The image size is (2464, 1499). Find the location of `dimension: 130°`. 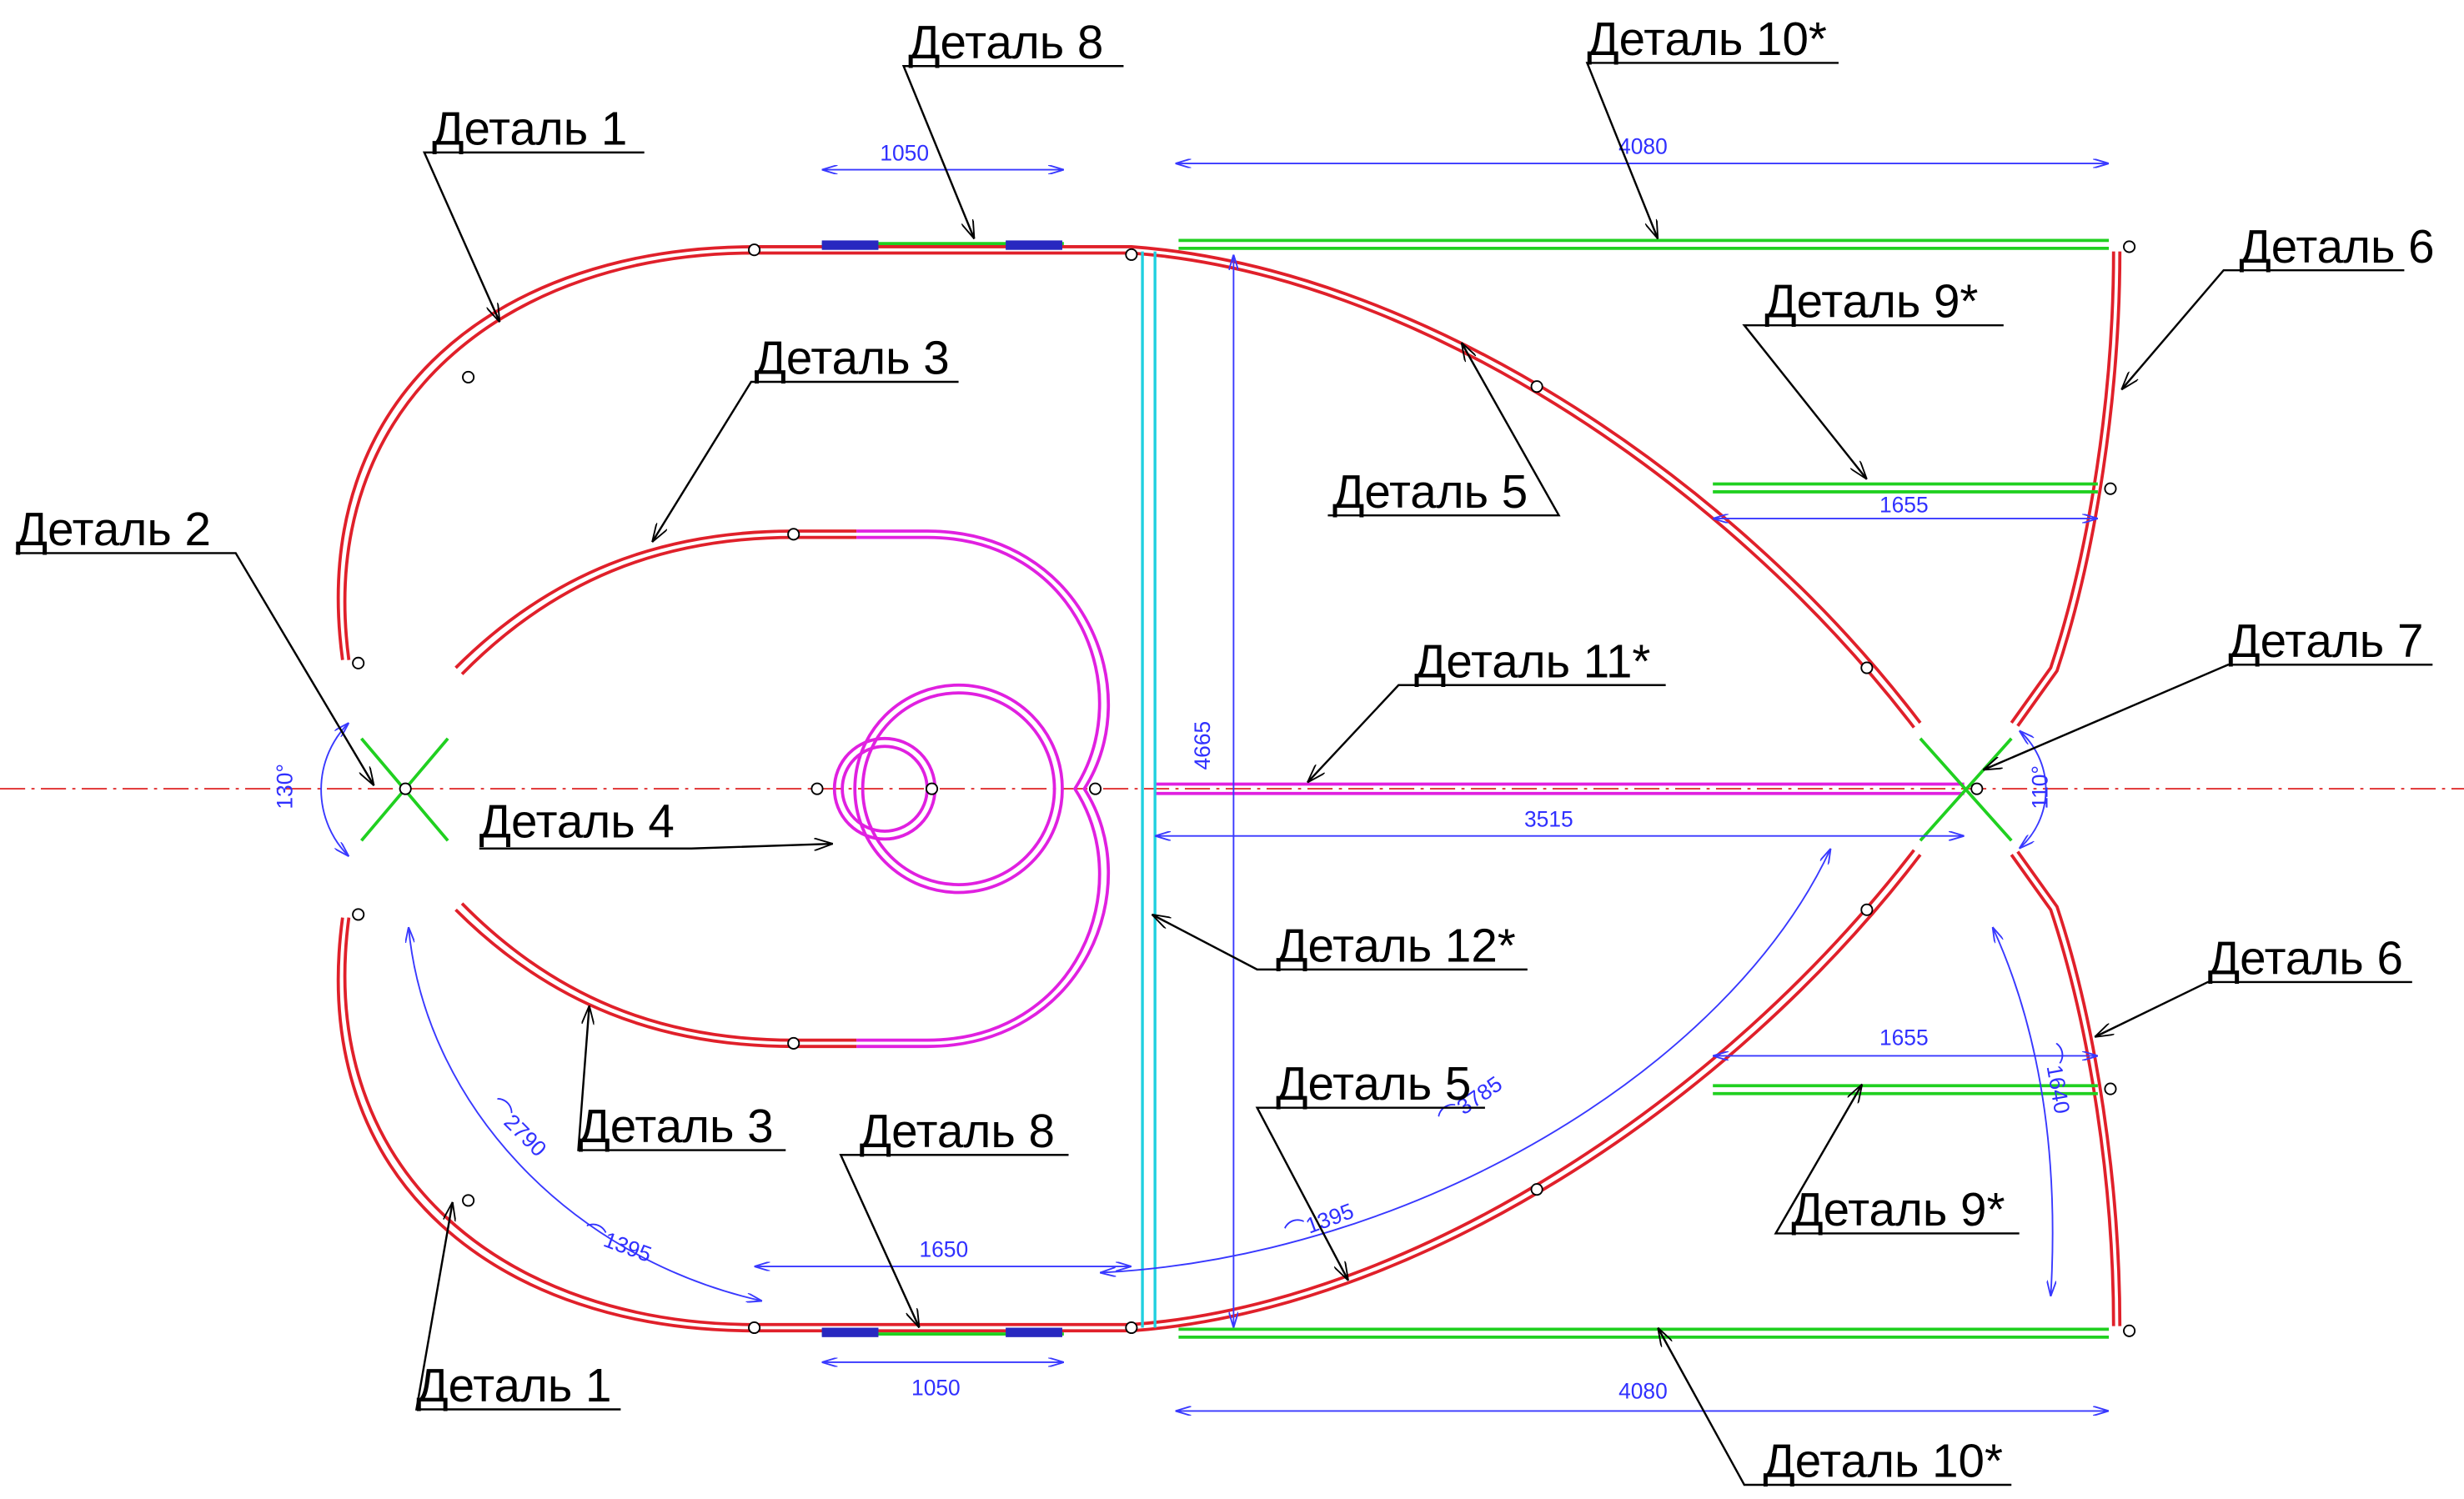

dimension: 130° is located at coordinates (285, 787).